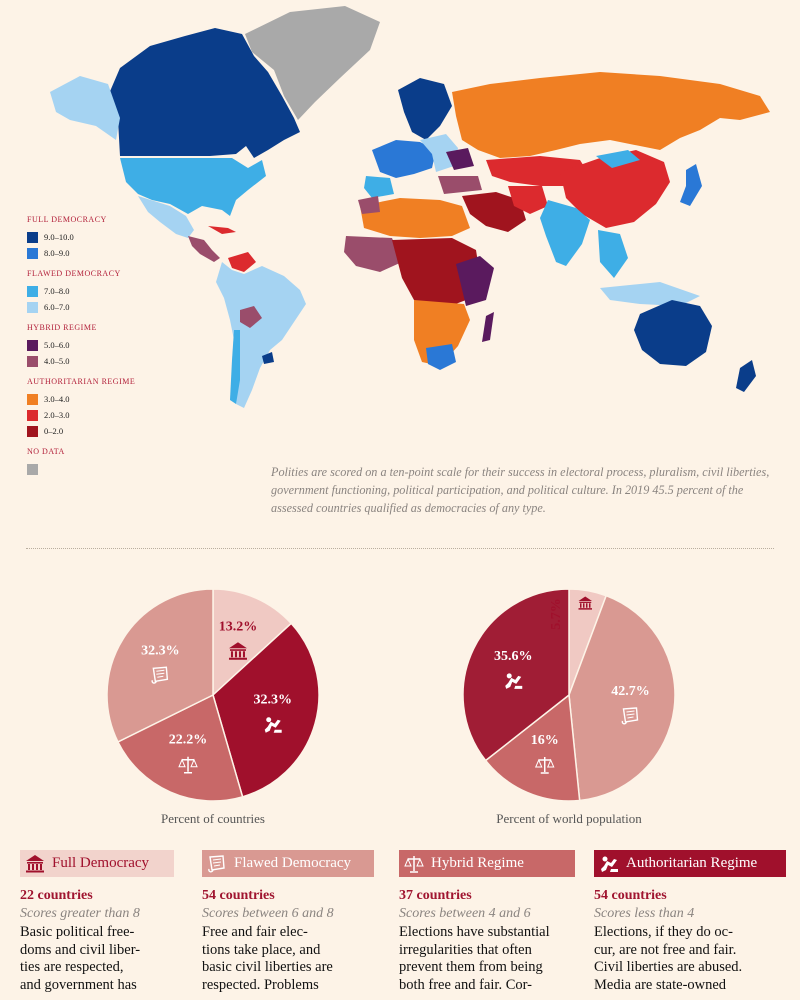  What do you see at coordinates (611, 115) in the screenshot?
I see `map-russia` at bounding box center [611, 115].